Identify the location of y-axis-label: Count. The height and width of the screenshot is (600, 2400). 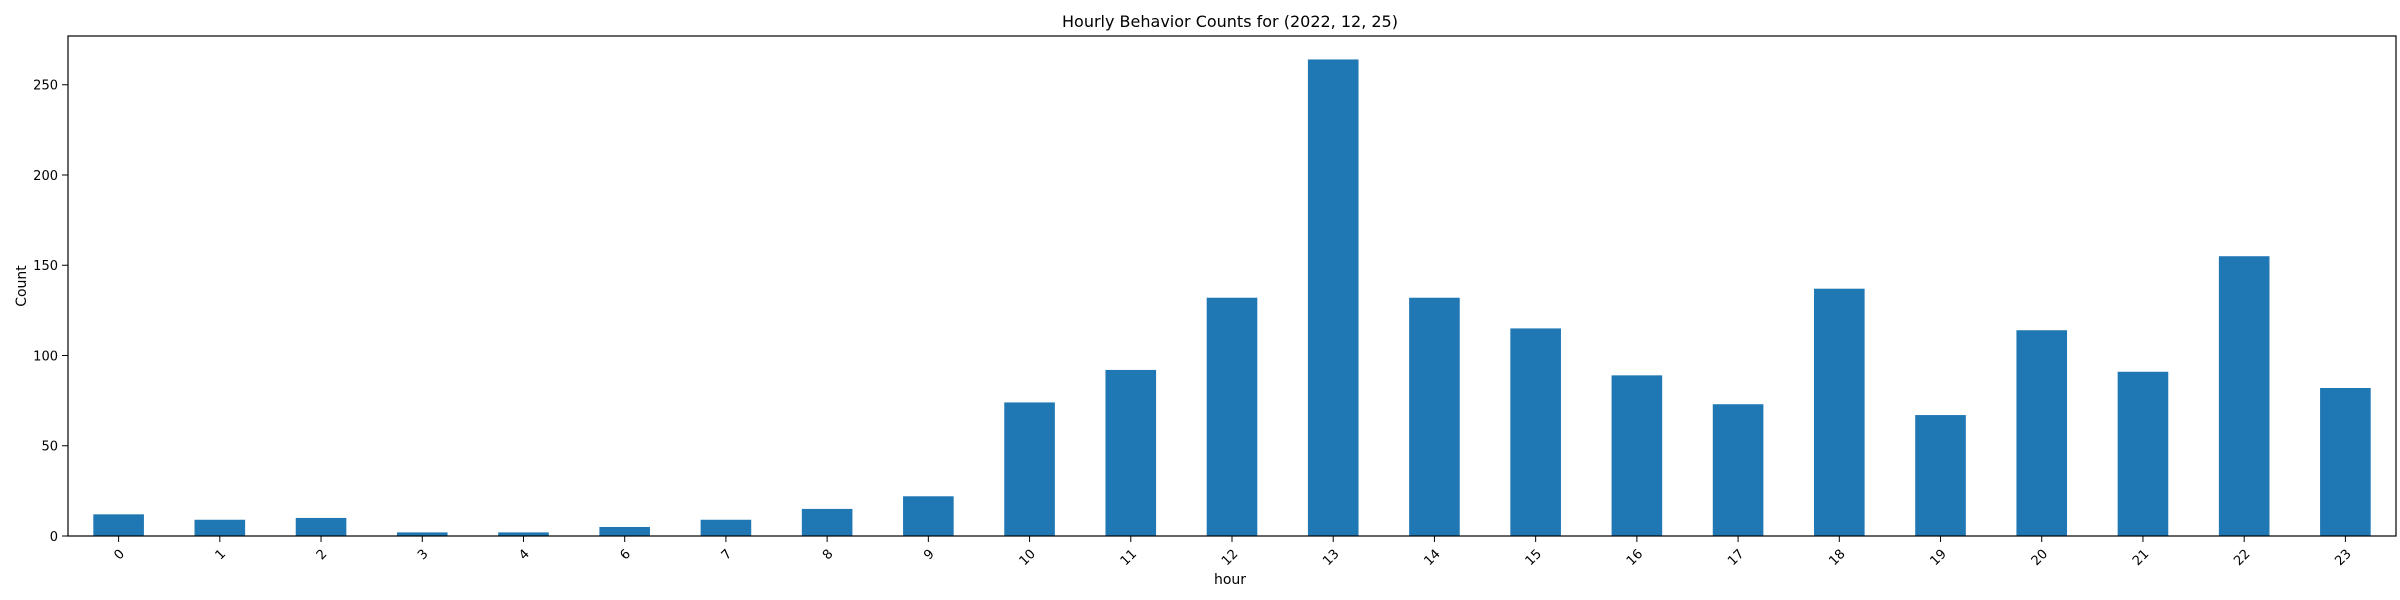
(22, 286).